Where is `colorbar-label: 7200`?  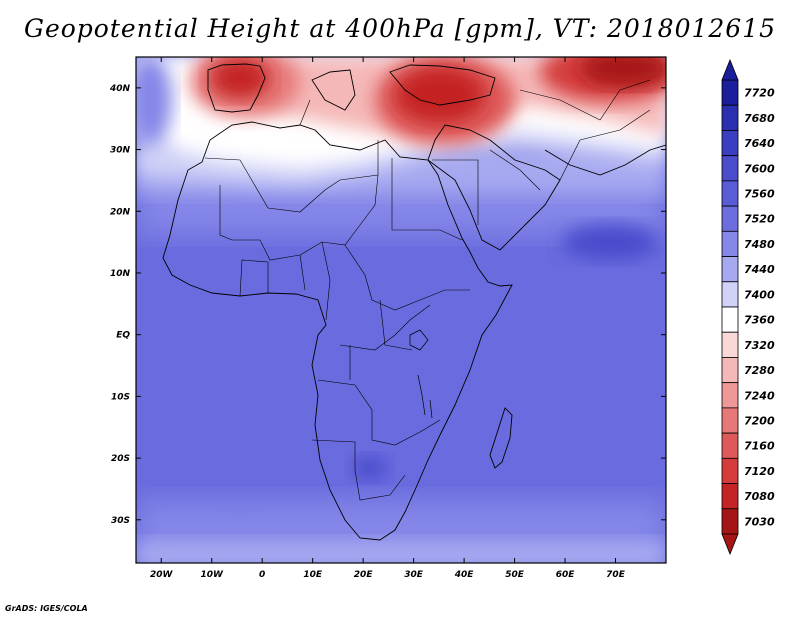 colorbar-label: 7200 is located at coordinates (759, 421).